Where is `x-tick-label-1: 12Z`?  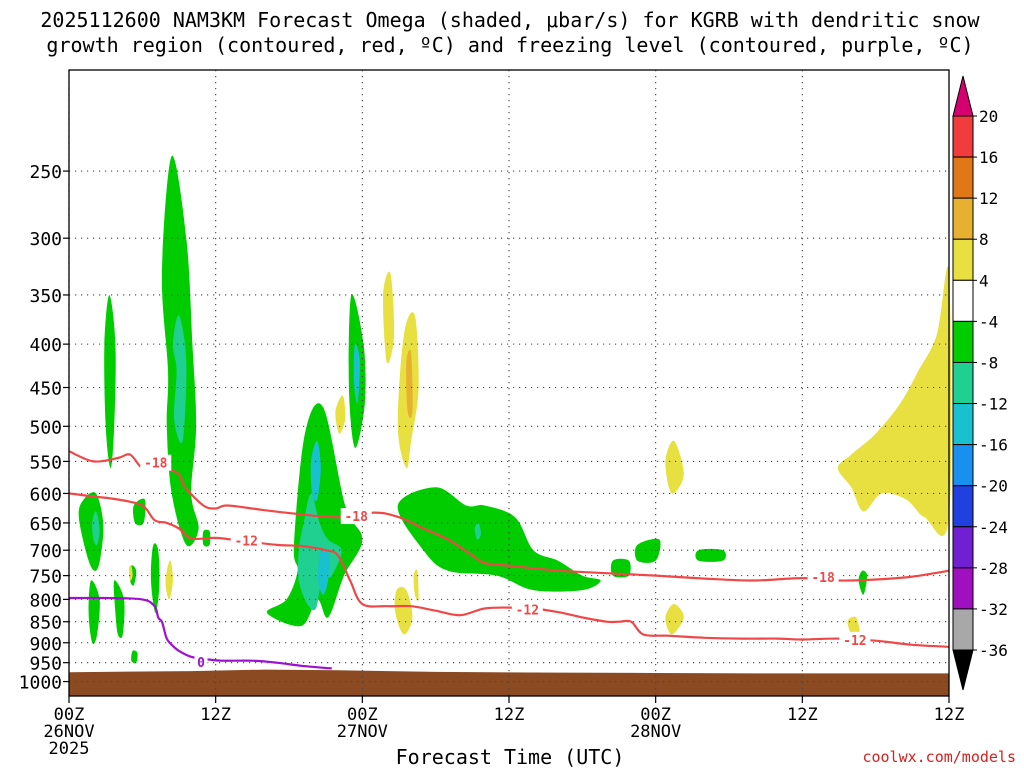 x-tick-label-1: 12Z is located at coordinates (215, 715).